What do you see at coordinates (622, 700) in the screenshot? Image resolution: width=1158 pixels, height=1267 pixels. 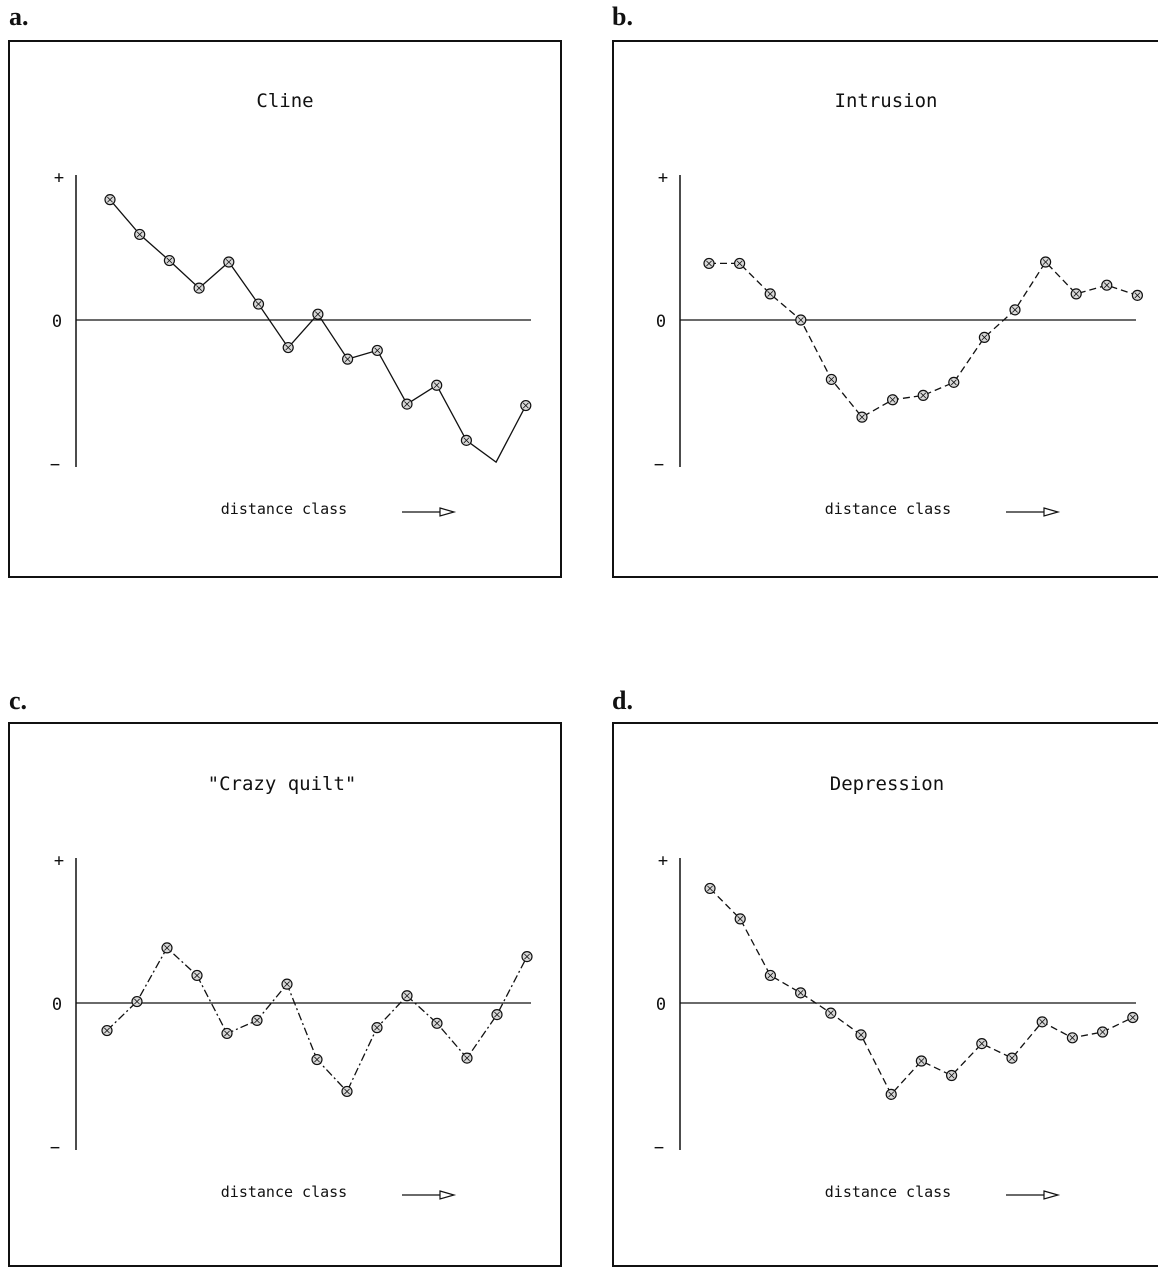 I see `panel-label-d: d.` at bounding box center [622, 700].